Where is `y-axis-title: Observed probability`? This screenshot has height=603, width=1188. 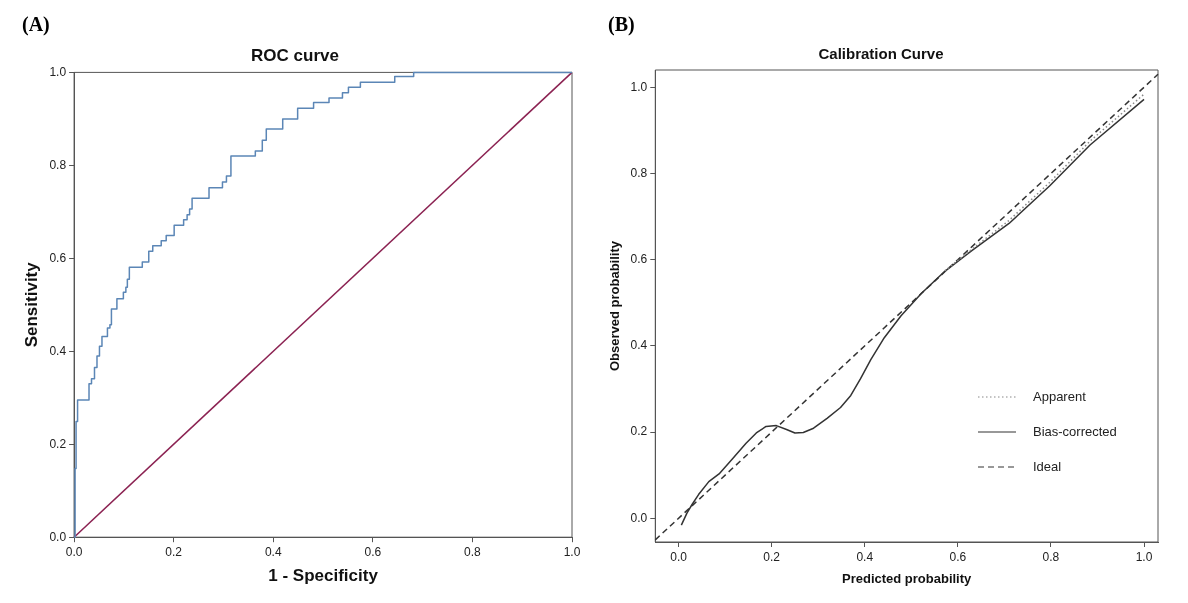
y-axis-title: Observed probability is located at coordinates (615, 306).